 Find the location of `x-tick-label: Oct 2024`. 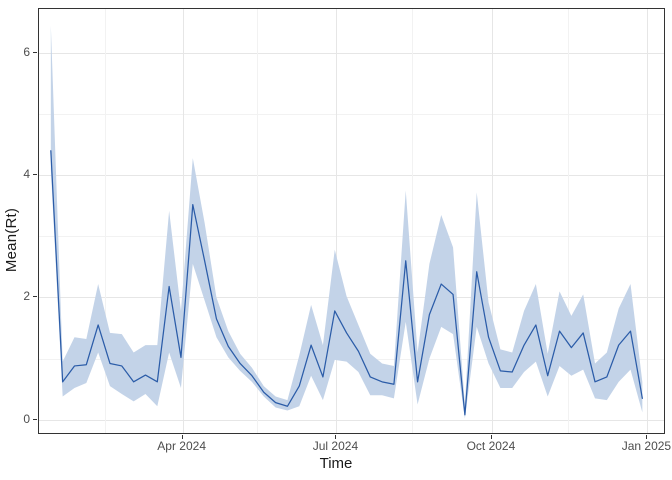

x-tick-label: Oct 2024 is located at coordinates (491, 446).